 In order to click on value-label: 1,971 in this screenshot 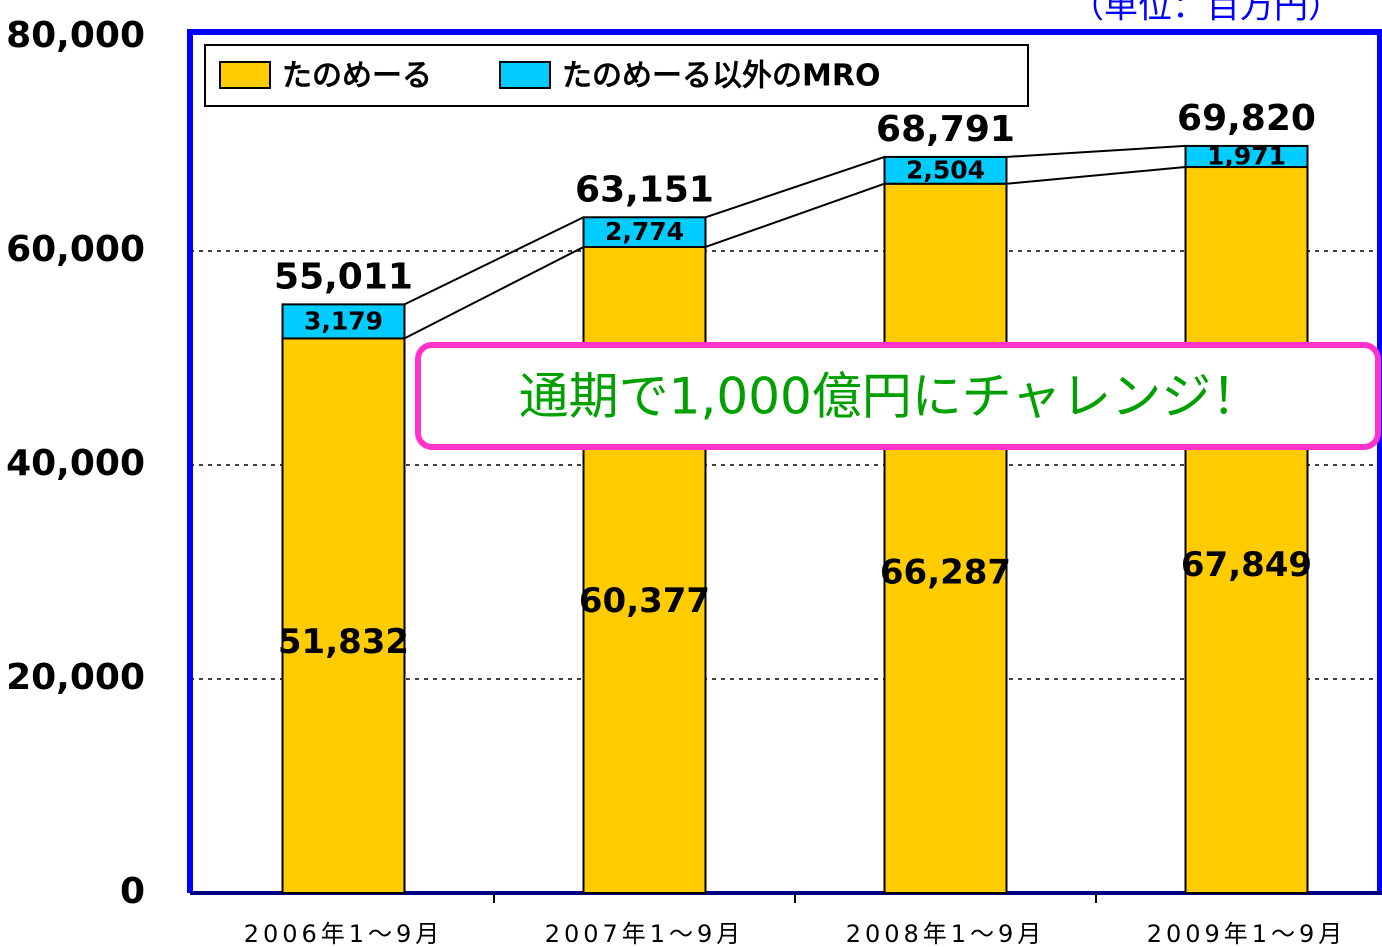, I will do `click(1246, 155)`.